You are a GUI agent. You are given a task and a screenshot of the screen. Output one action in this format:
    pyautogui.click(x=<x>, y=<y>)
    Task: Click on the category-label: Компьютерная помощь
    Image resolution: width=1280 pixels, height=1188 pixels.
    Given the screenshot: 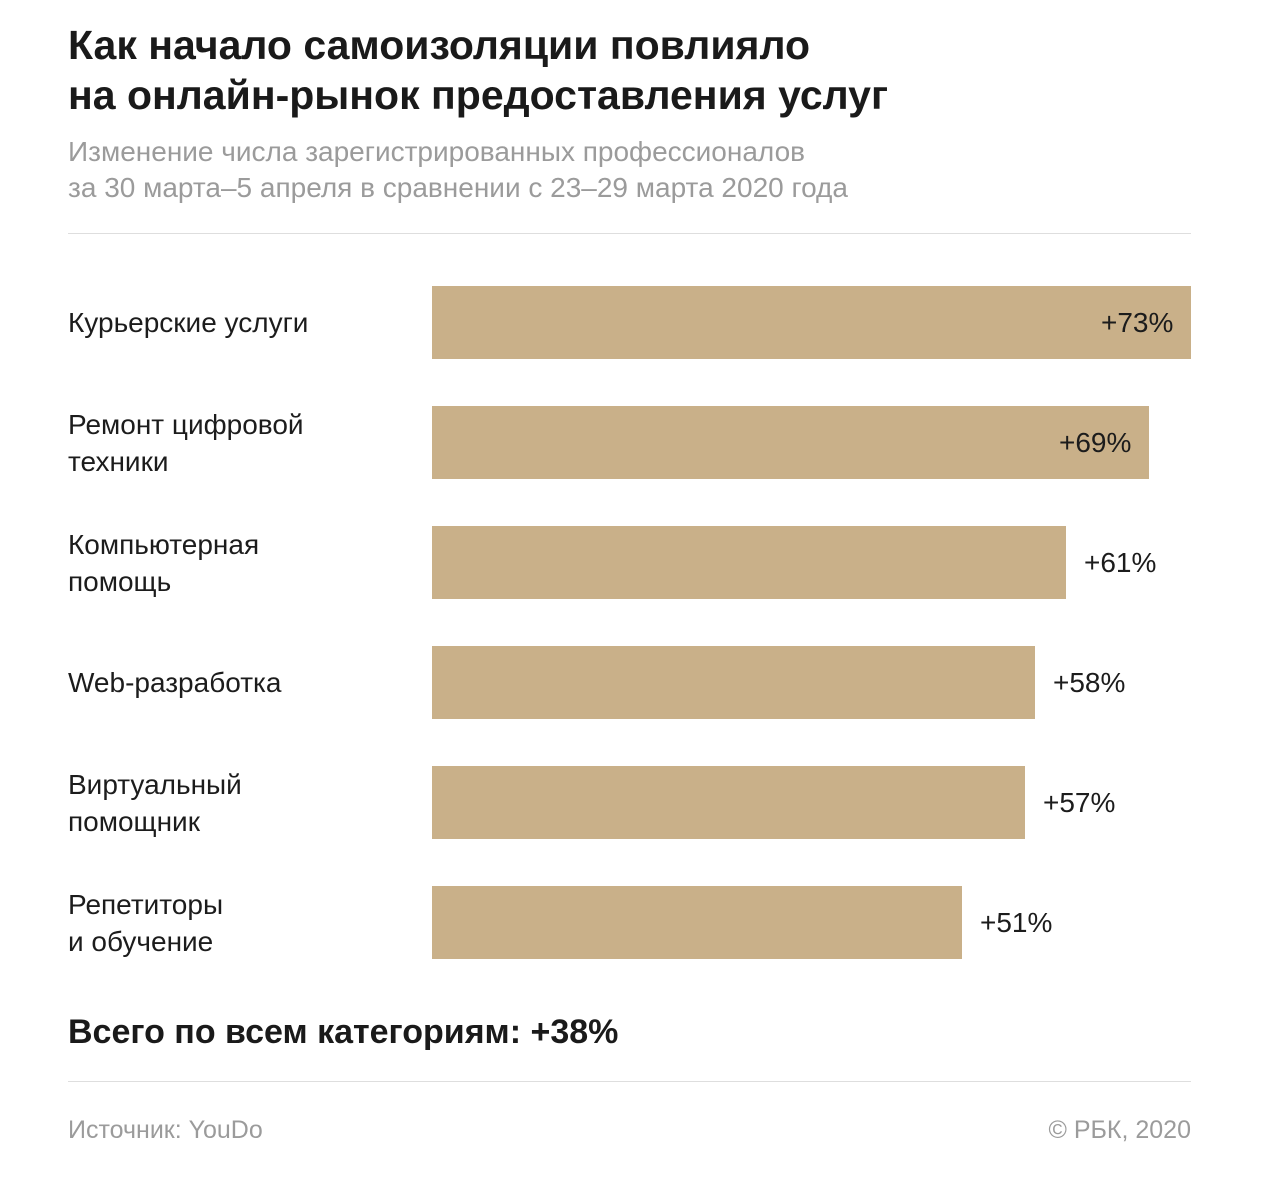 What is the action you would take?
    pyautogui.click(x=164, y=562)
    